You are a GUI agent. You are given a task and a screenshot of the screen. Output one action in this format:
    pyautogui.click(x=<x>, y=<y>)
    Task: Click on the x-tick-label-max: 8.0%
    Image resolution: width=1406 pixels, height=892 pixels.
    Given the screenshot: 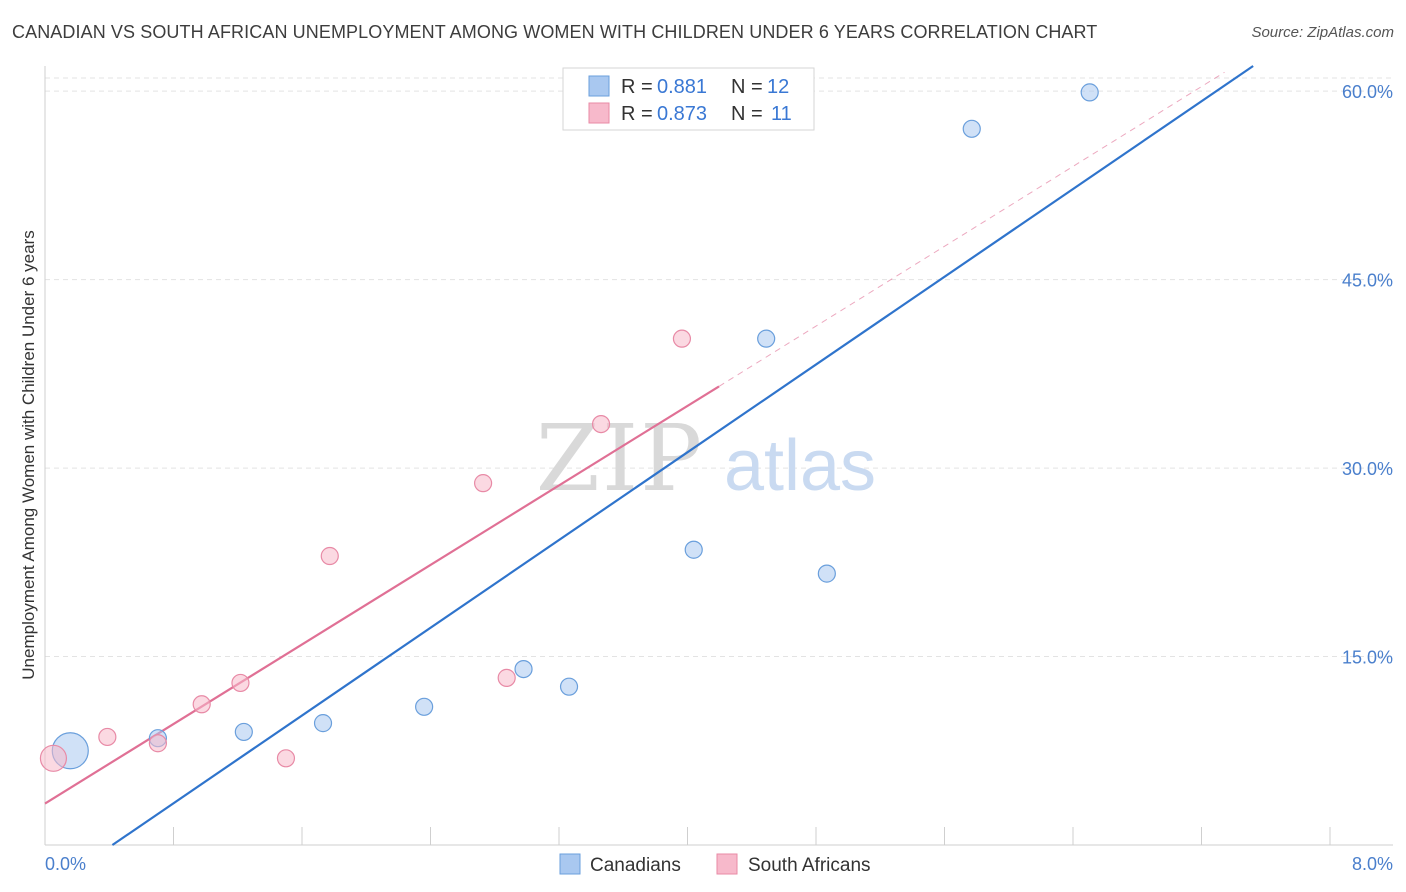 What is the action you would take?
    pyautogui.click(x=1372, y=864)
    